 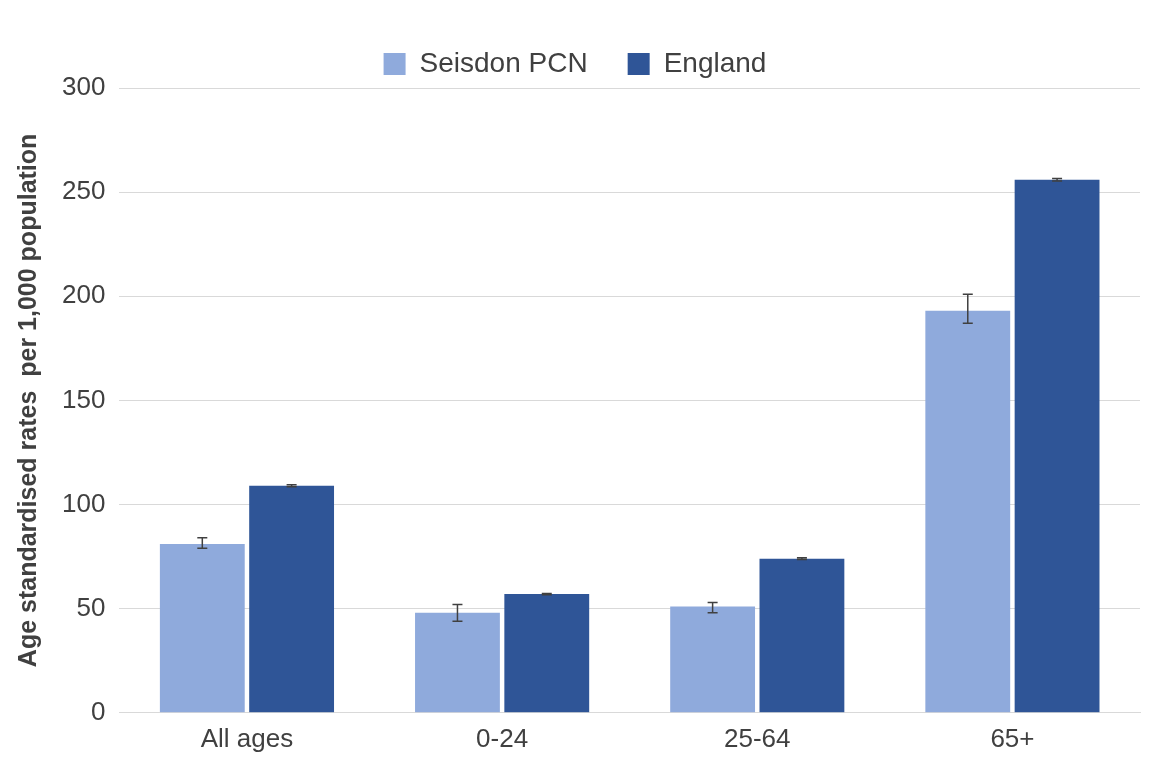 I want to click on legend-label: England, so click(x=715, y=62).